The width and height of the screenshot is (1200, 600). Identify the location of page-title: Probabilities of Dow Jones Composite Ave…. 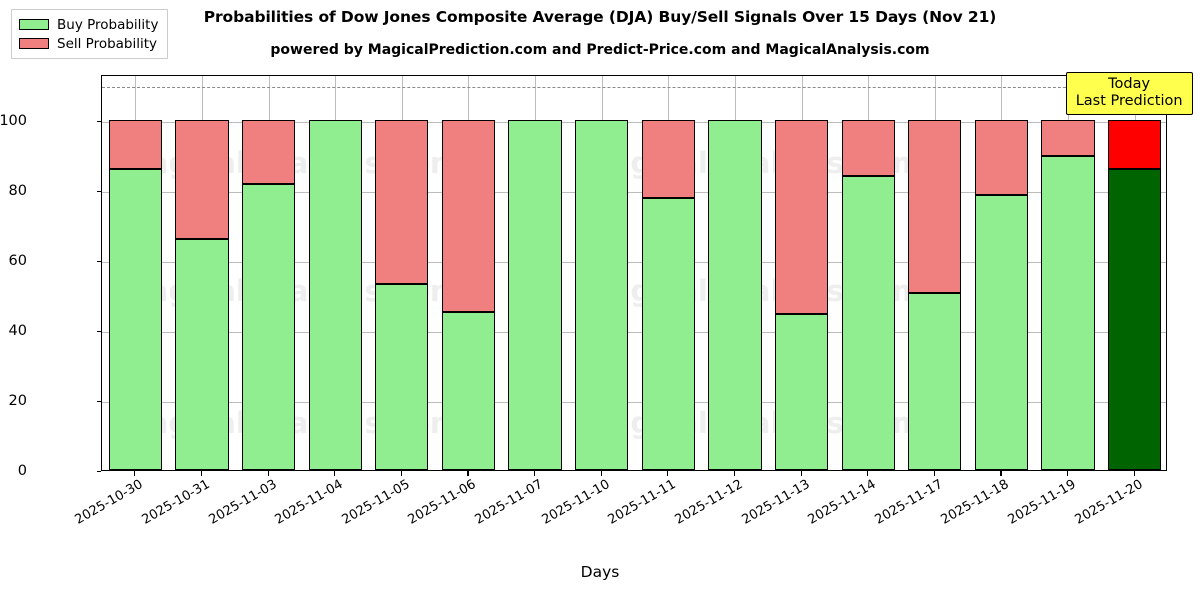
(600, 17).